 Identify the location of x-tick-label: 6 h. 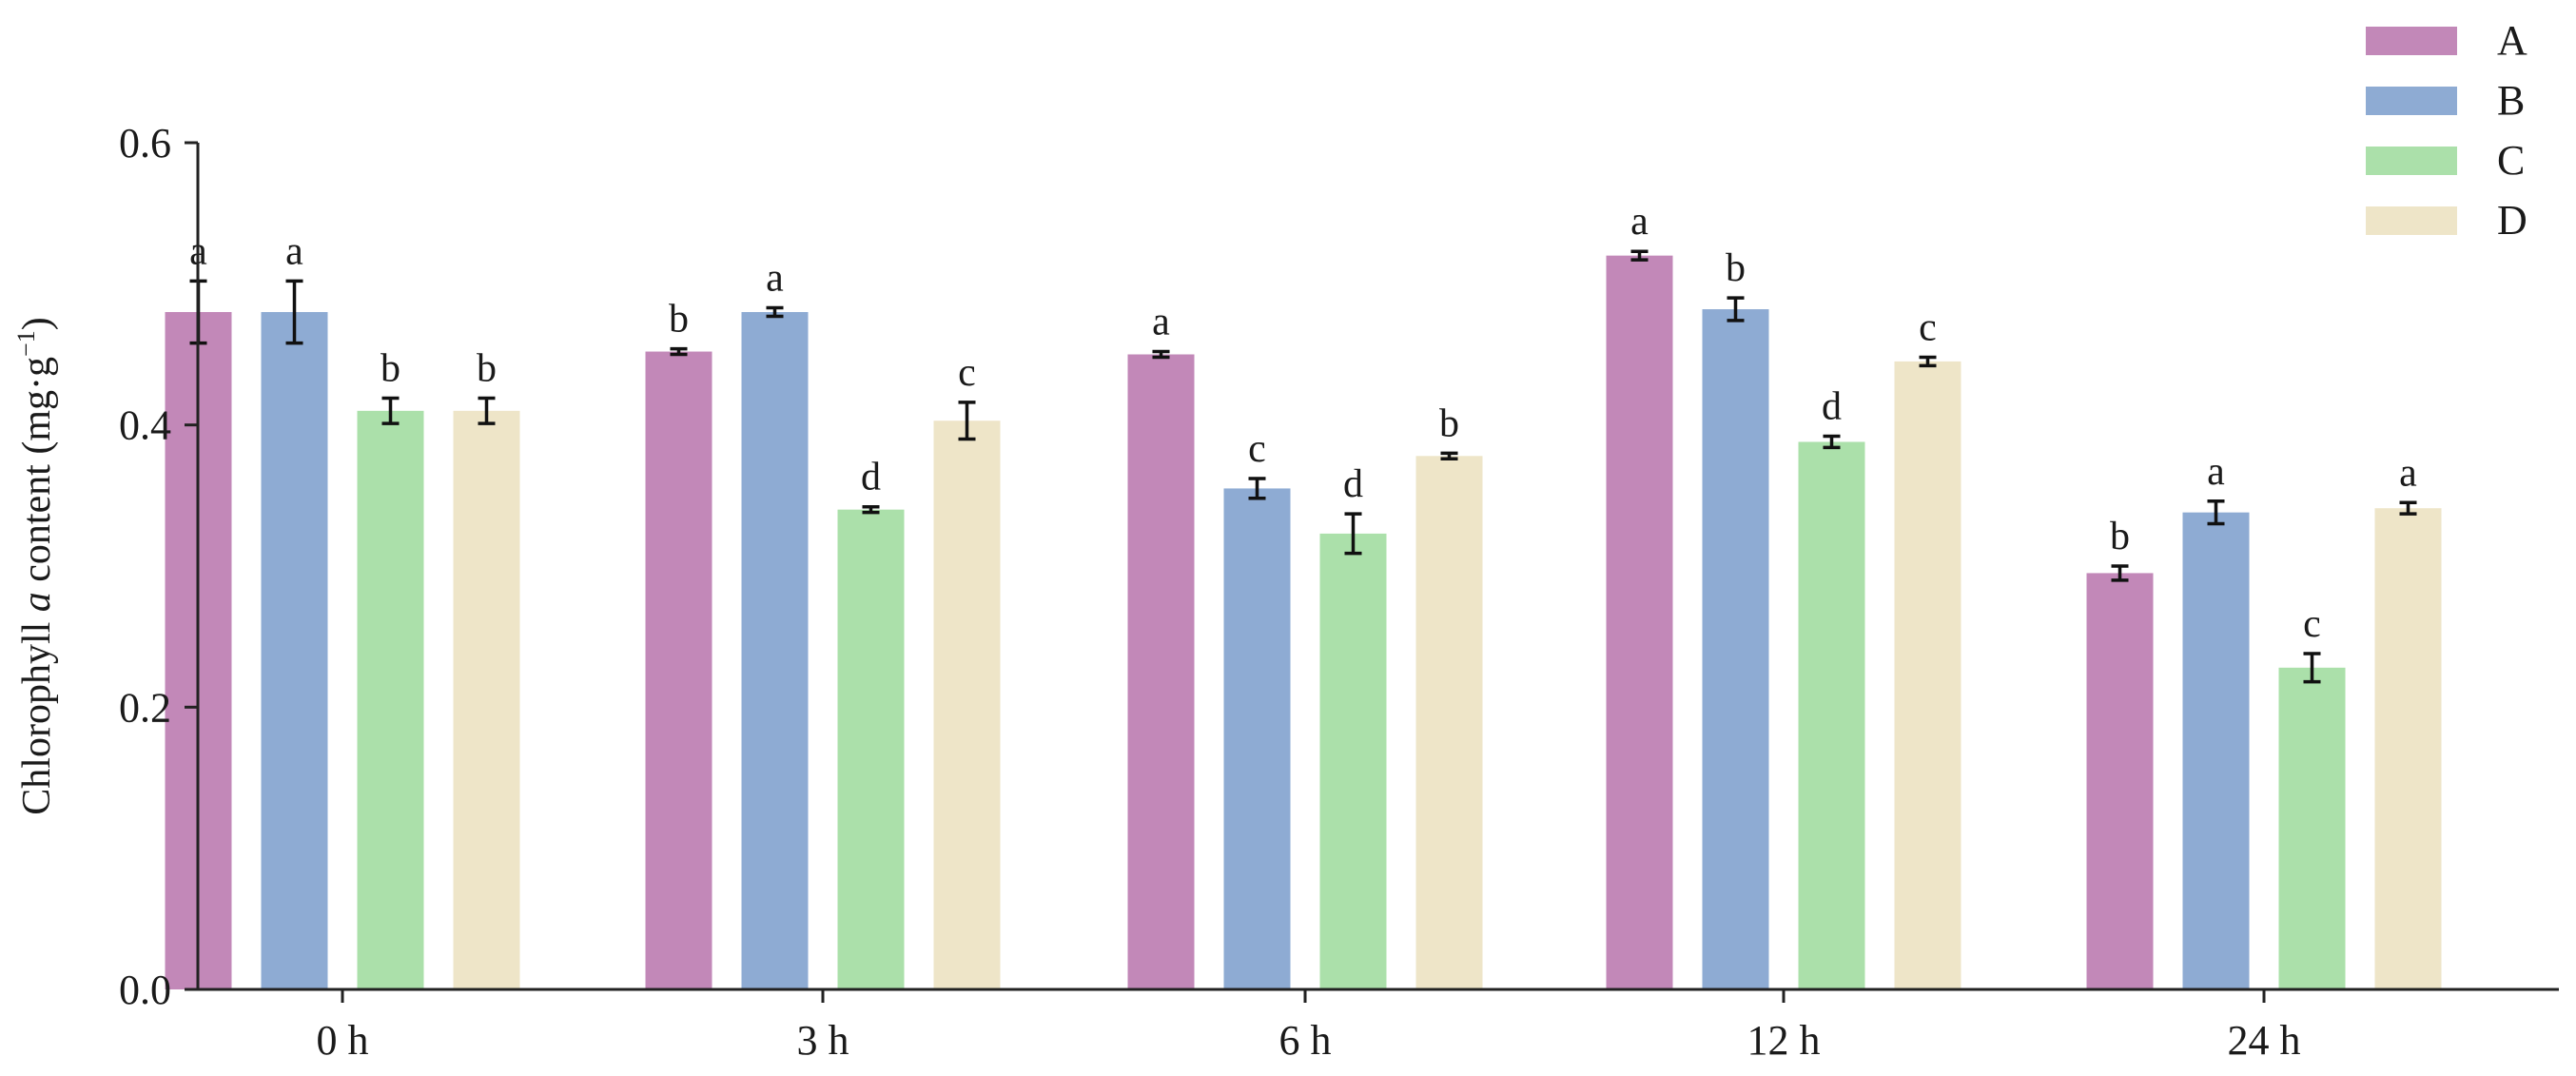
(1306, 1040).